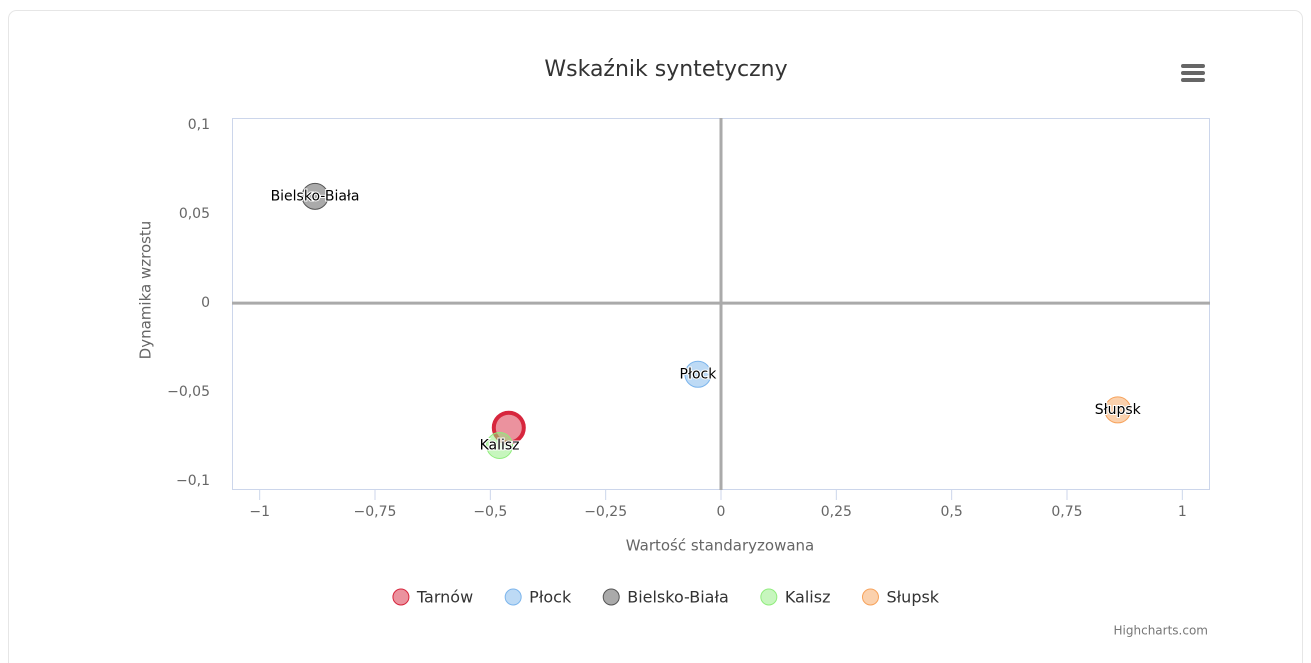  What do you see at coordinates (678, 597) in the screenshot?
I see `legend-label: Bielsko-Biała` at bounding box center [678, 597].